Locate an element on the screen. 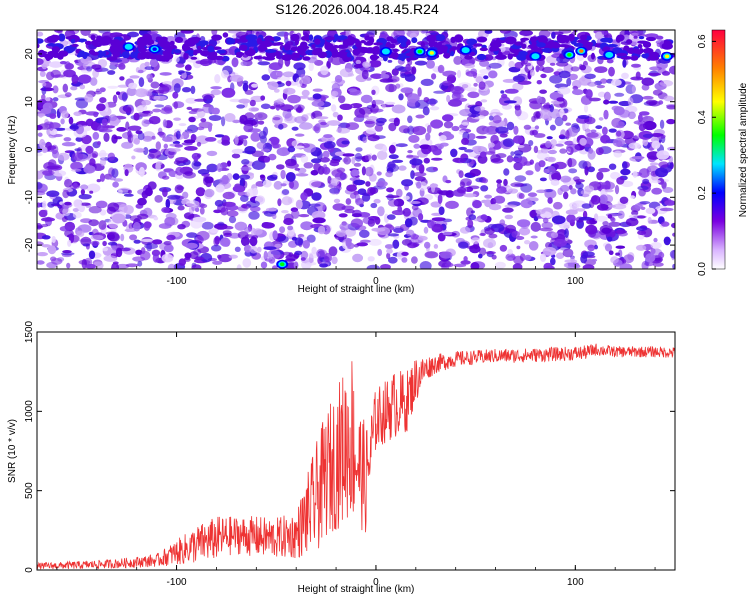 The height and width of the screenshot is (605, 750). heatmap-y-tick-label: 0 is located at coordinates (29, 149).